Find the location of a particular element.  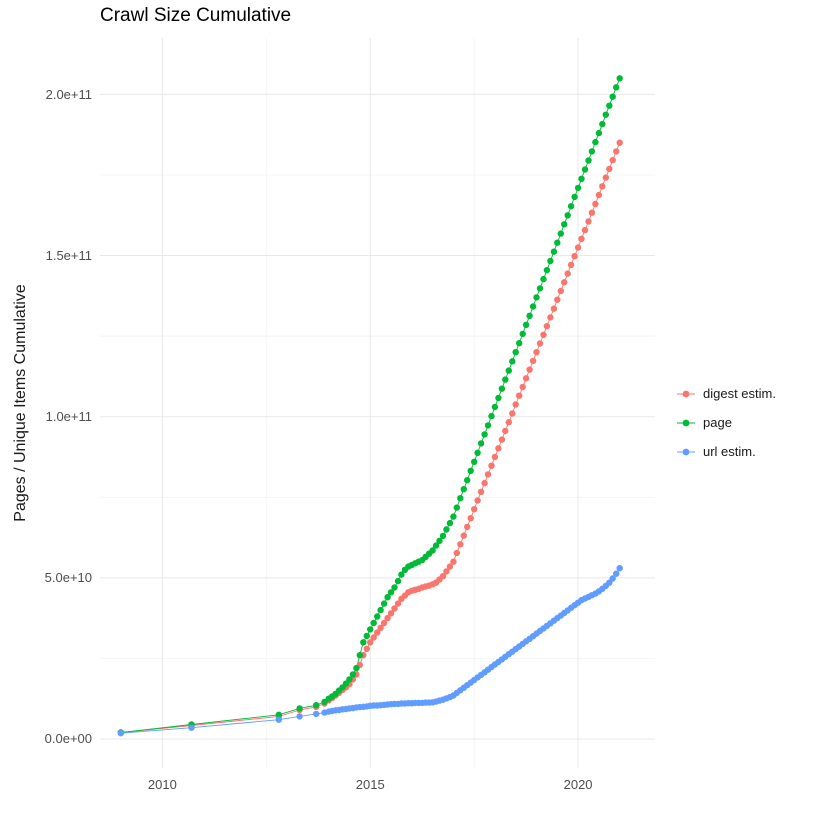

legend-label: url estim. is located at coordinates (729, 451).